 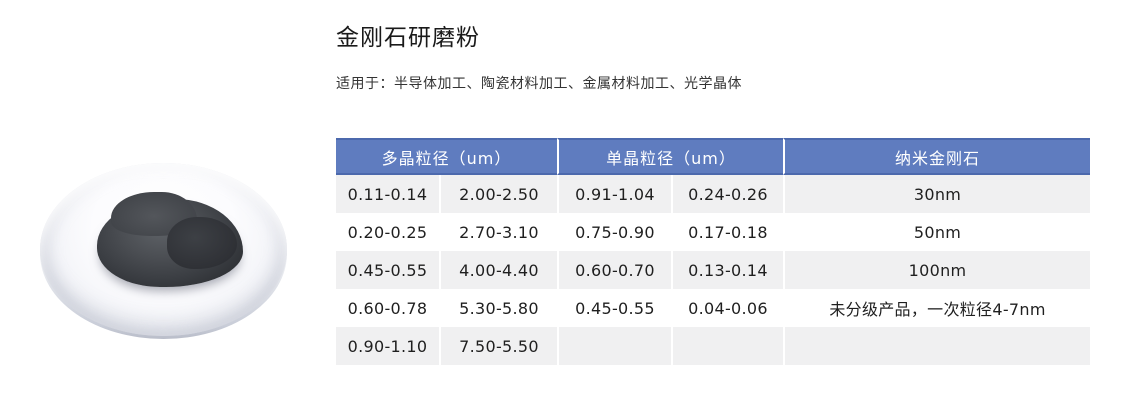 I want to click on page-title: 金刚石研磨粉, so click(x=408, y=38).